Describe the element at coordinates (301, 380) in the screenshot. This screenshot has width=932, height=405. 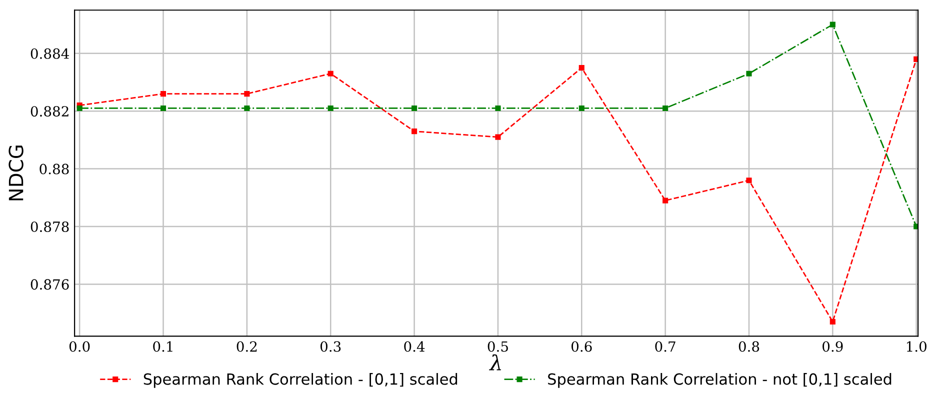
I see `legend-label: Spearman Rank Correlation - [0,1] scaled` at that location.